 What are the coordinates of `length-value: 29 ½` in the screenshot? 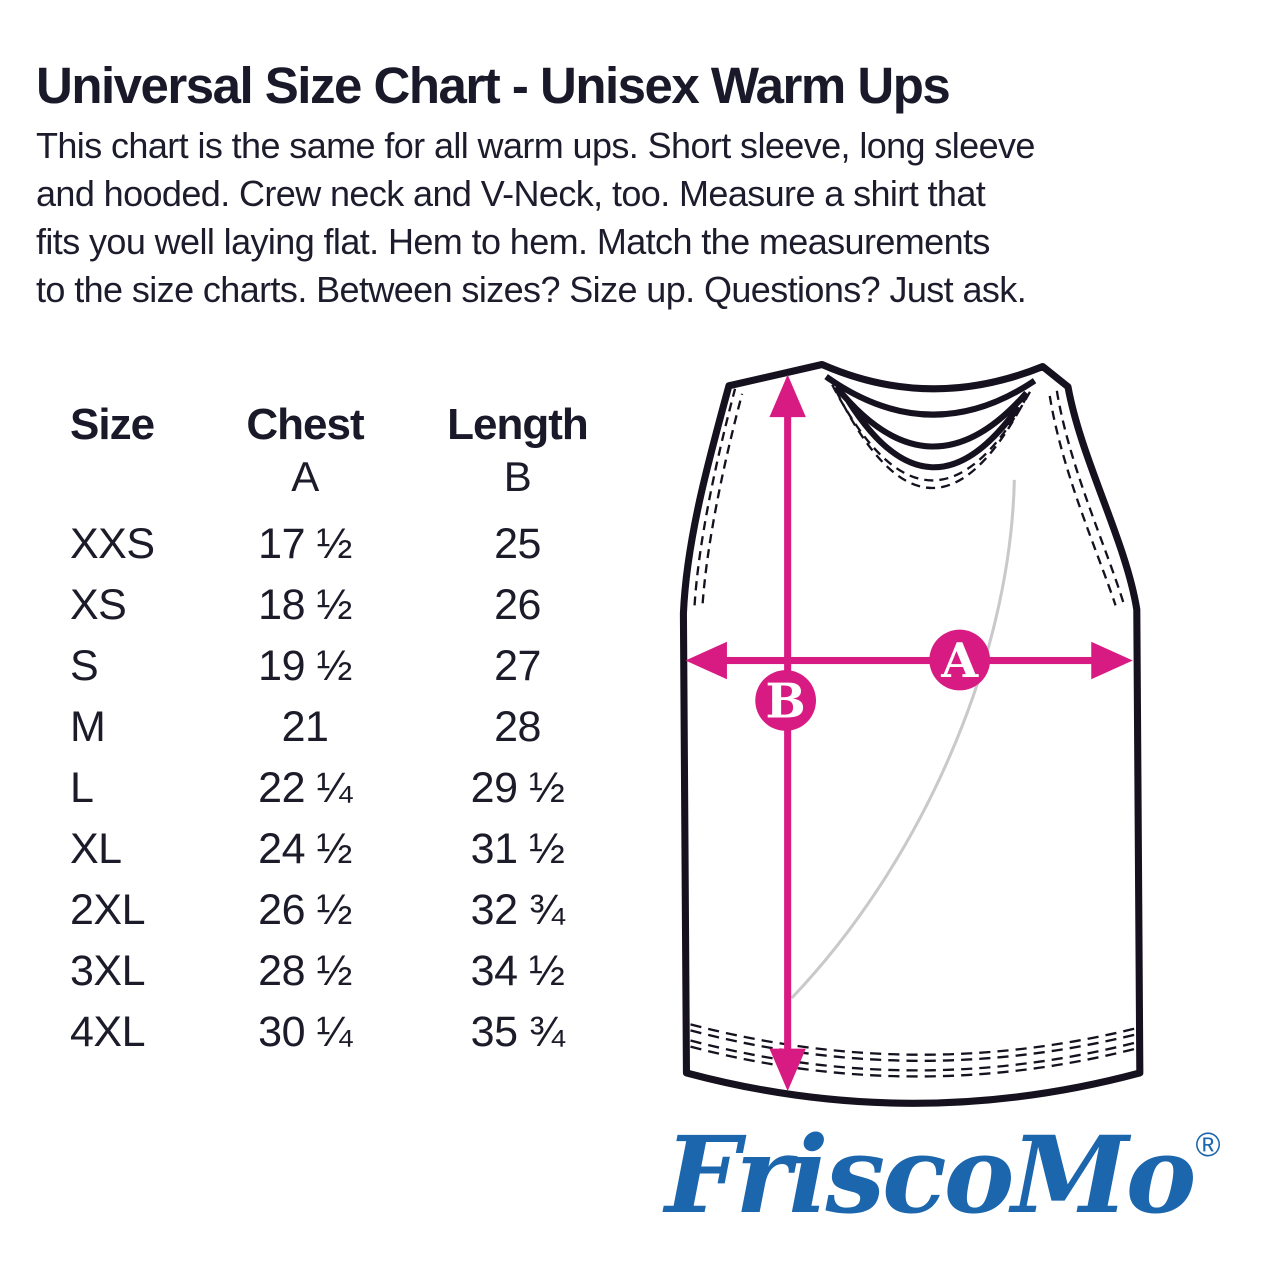 It's located at (517, 788).